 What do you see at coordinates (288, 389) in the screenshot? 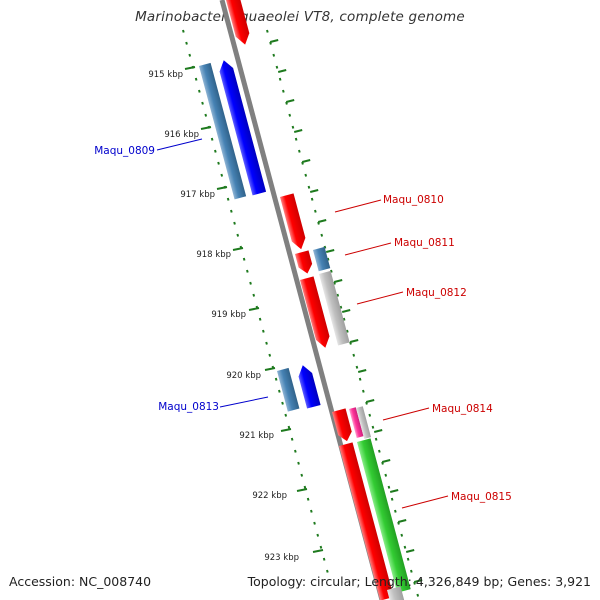
I see `gene-maqu-0813-shadow` at bounding box center [288, 389].